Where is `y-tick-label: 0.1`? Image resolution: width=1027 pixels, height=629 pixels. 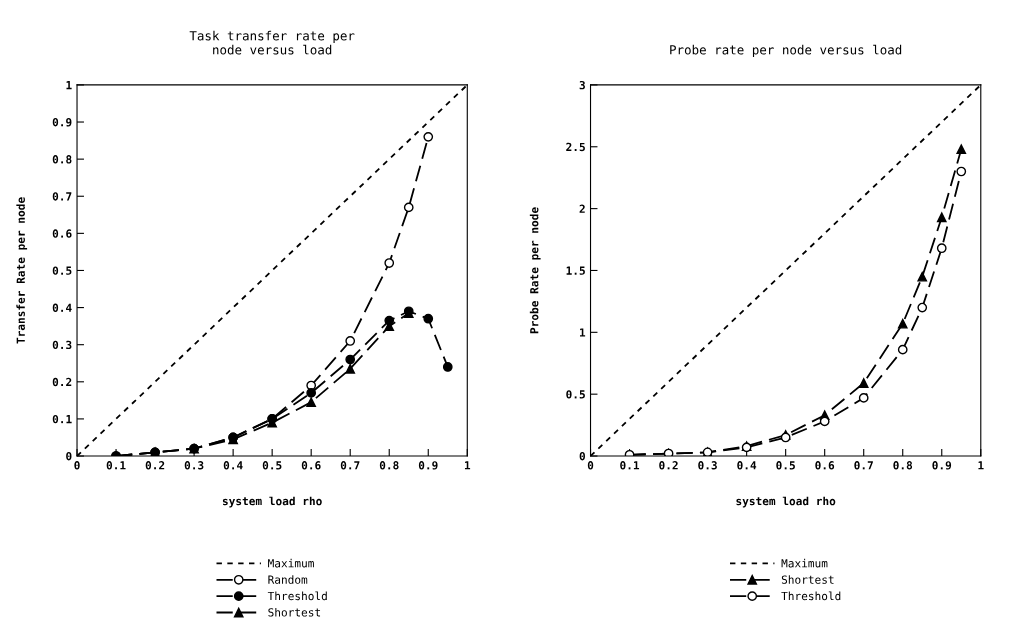
y-tick-label: 0.1 is located at coordinates (62, 419).